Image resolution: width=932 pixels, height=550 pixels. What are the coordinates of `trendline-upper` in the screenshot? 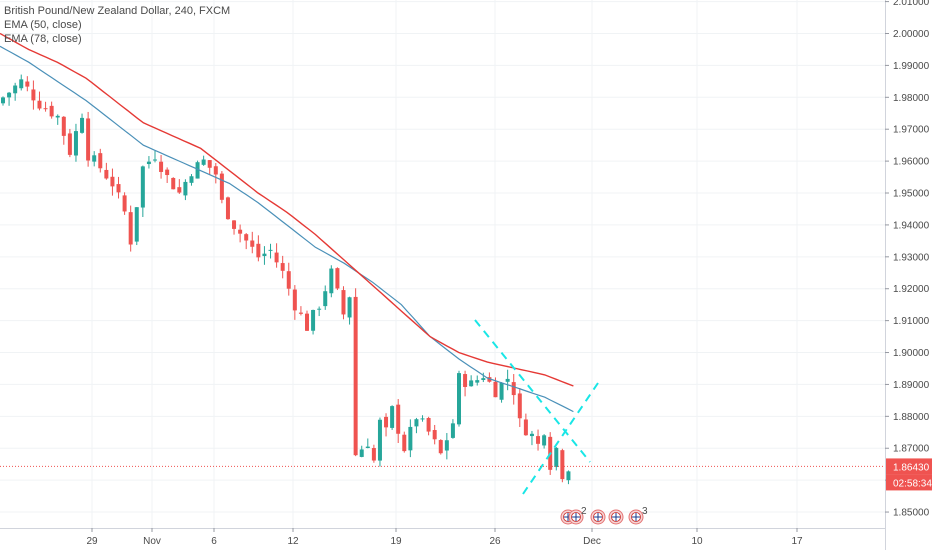 It's located at (532, 391).